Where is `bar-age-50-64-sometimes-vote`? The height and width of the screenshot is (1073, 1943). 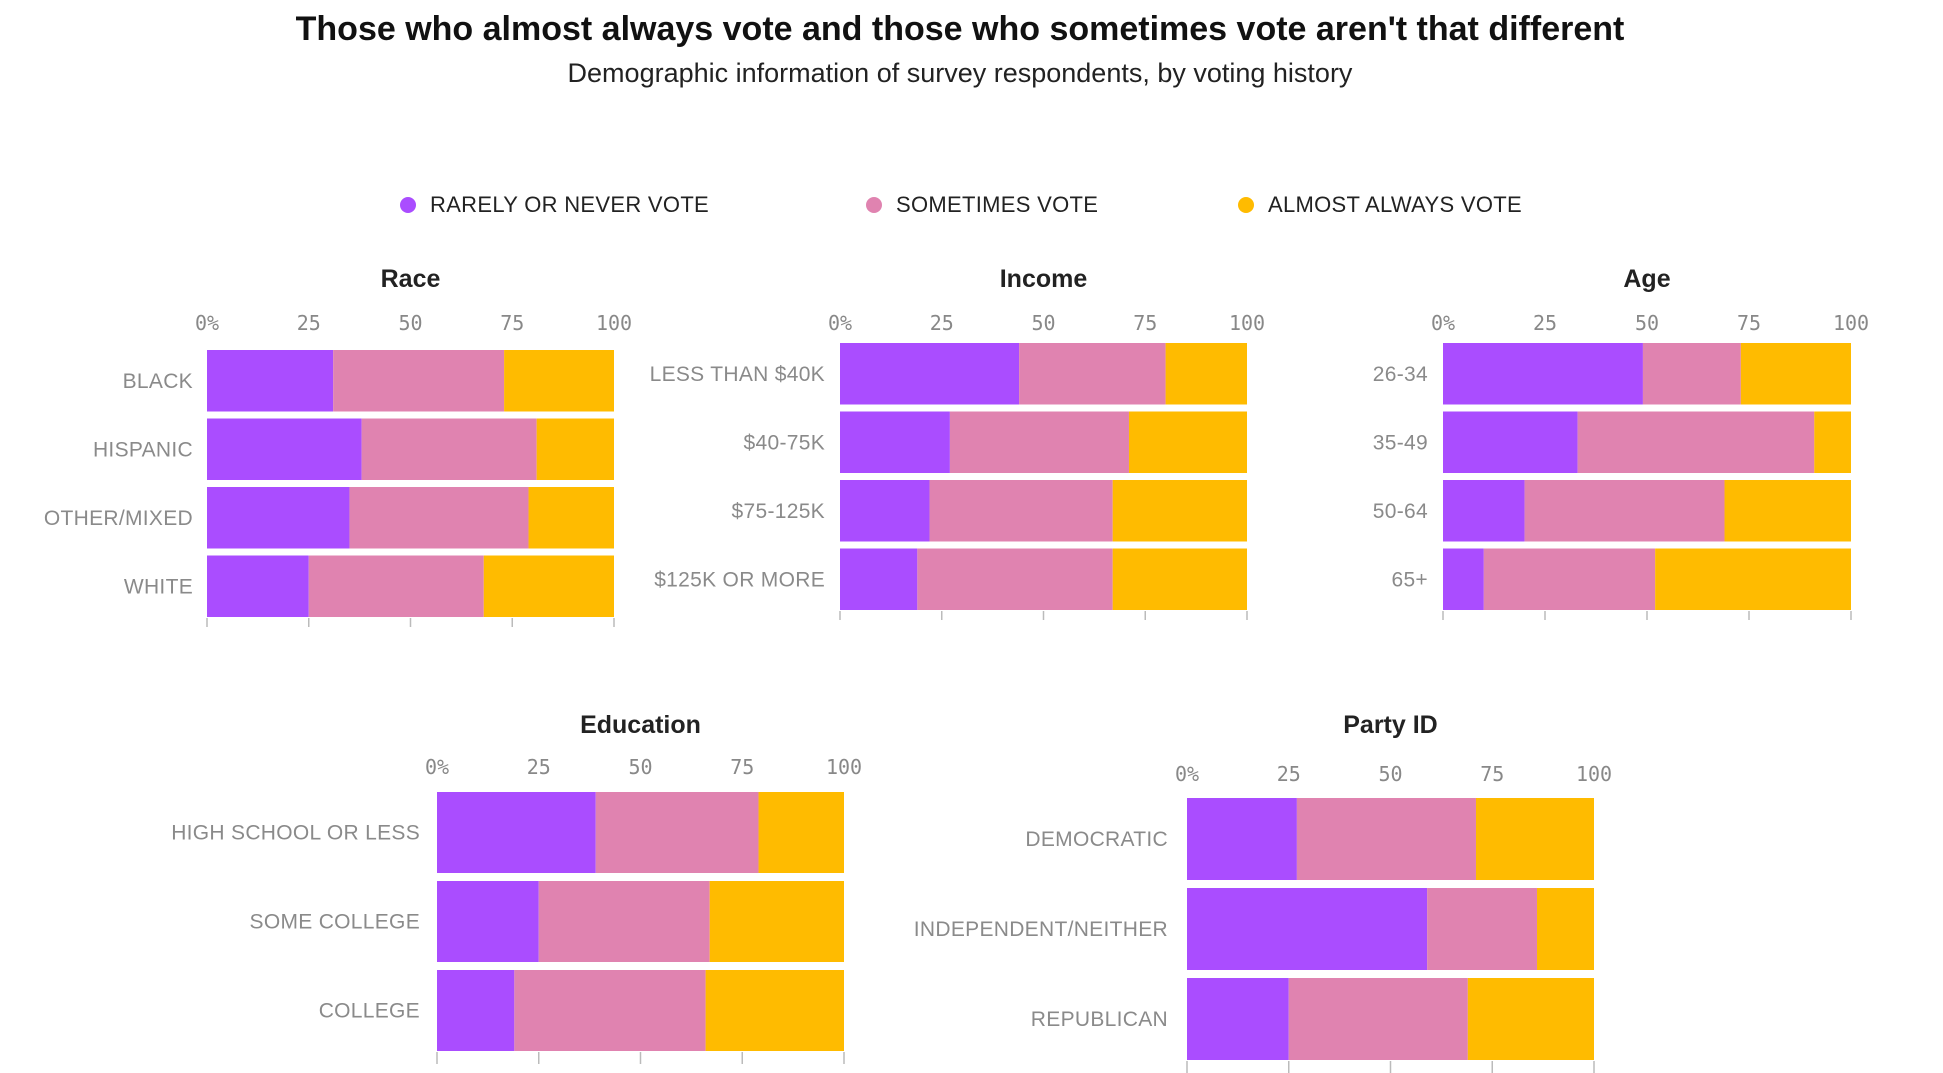
bar-age-50-64-sometimes-vote is located at coordinates (1625, 511).